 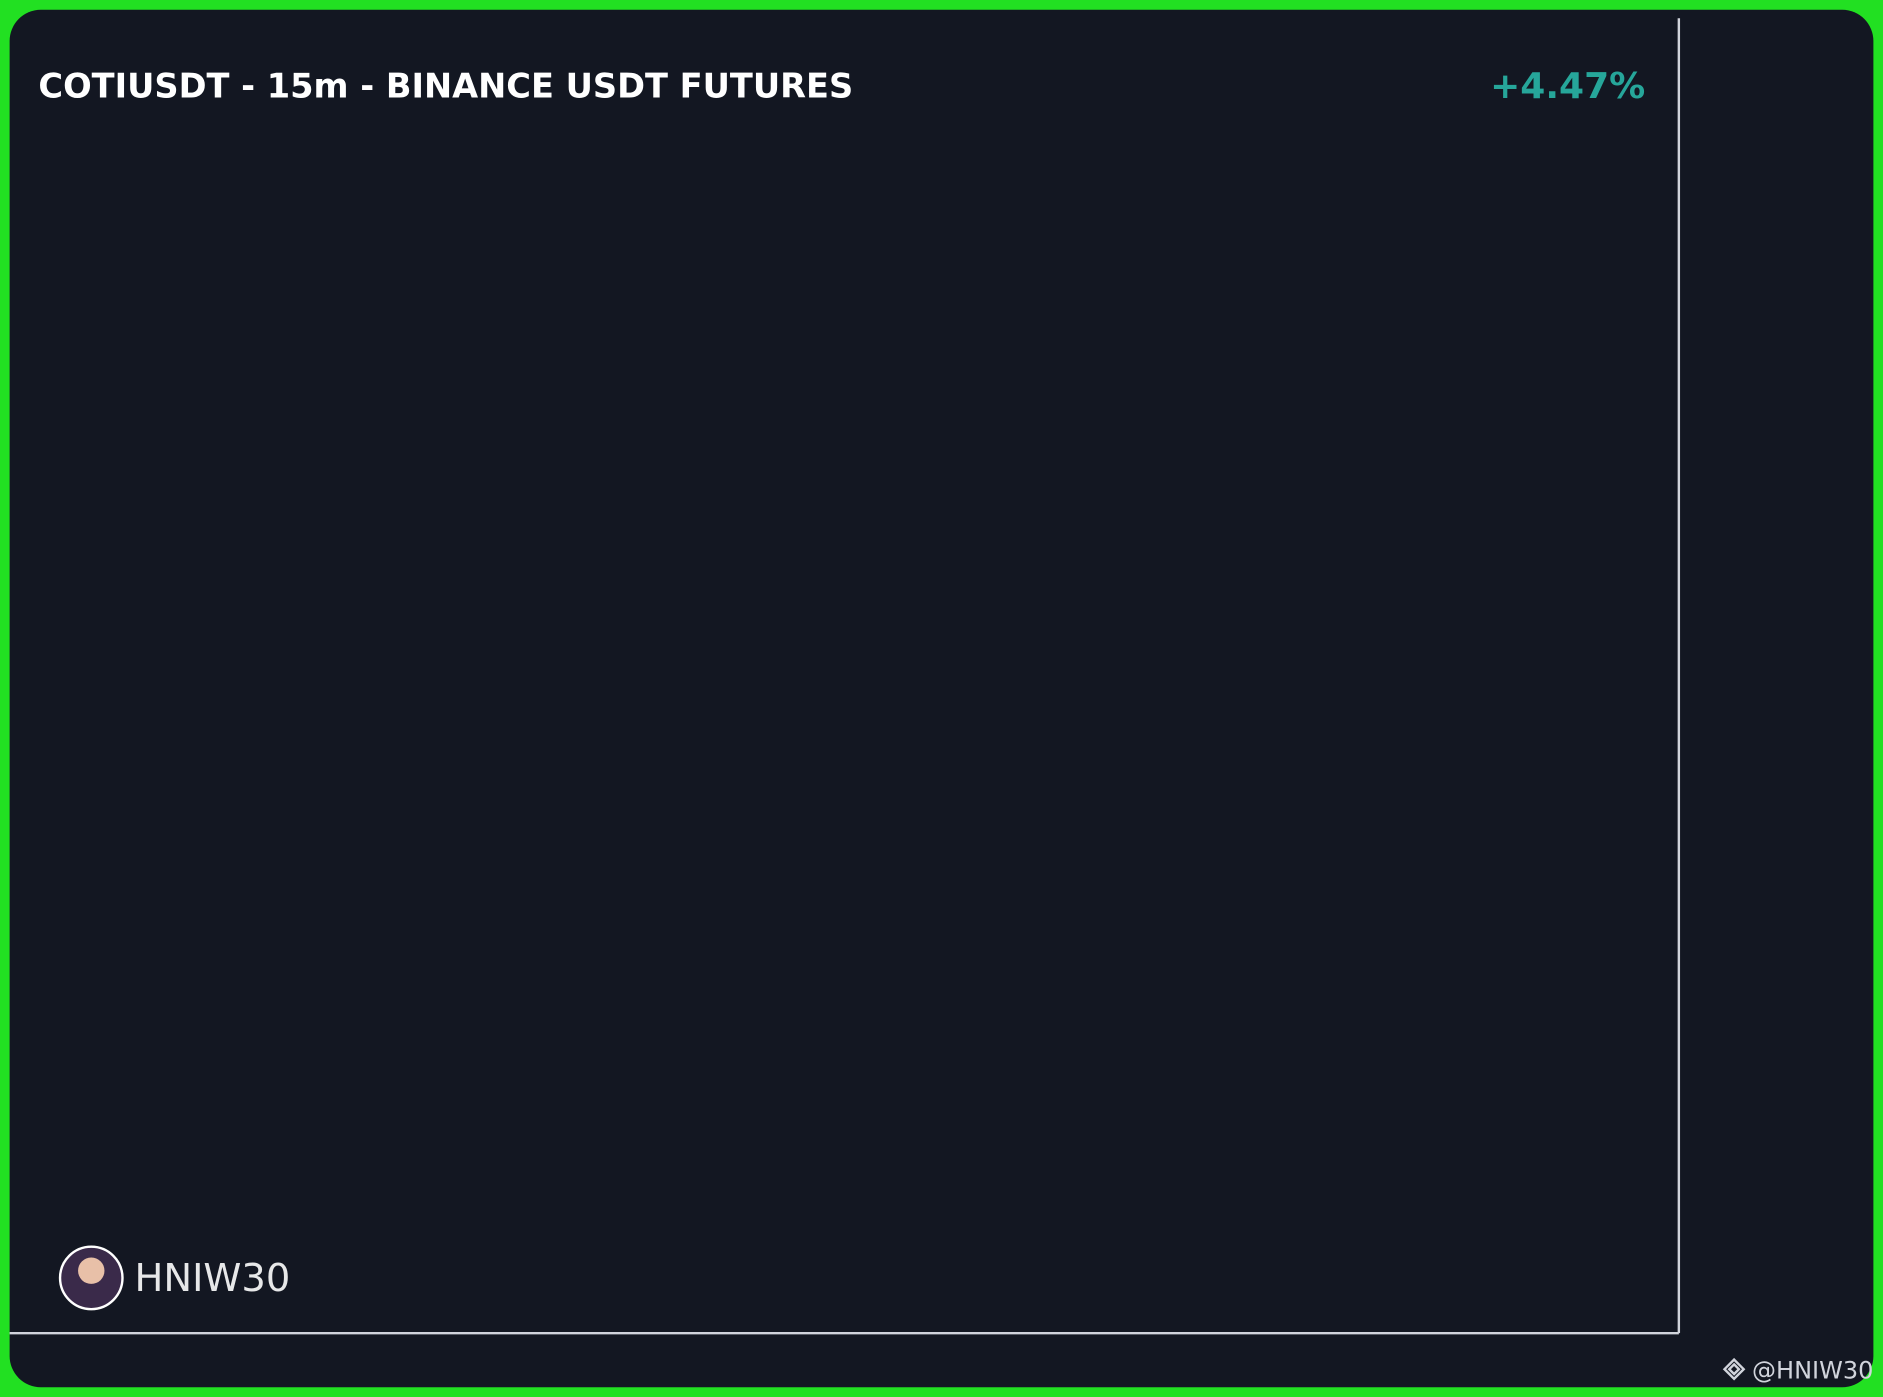 I want to click on exchange-icon, so click(x=1734, y=1369).